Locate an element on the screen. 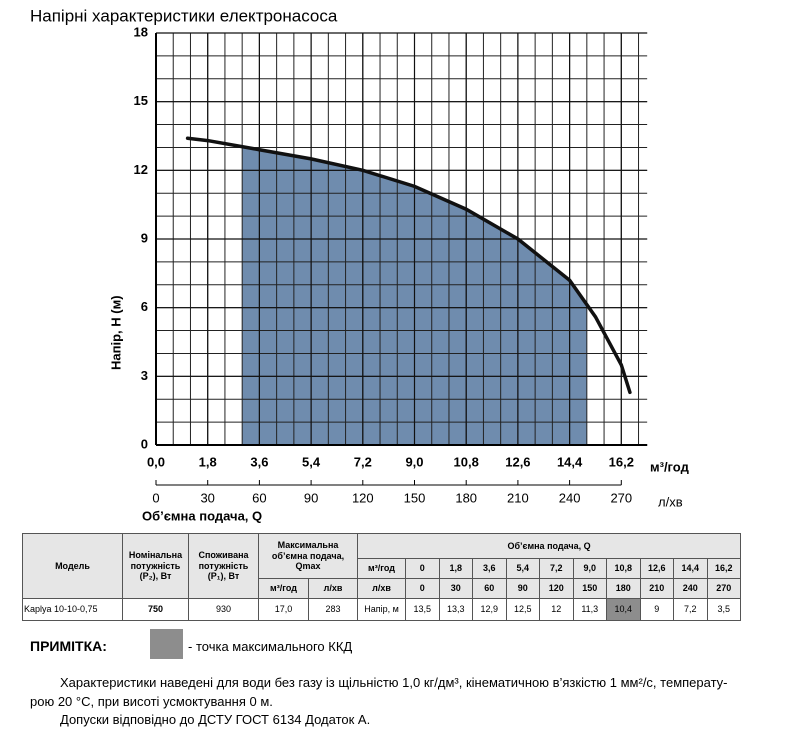 Image resolution: width=805 pixels, height=745 pixels. x-tick-label: 3,6 is located at coordinates (259, 461).